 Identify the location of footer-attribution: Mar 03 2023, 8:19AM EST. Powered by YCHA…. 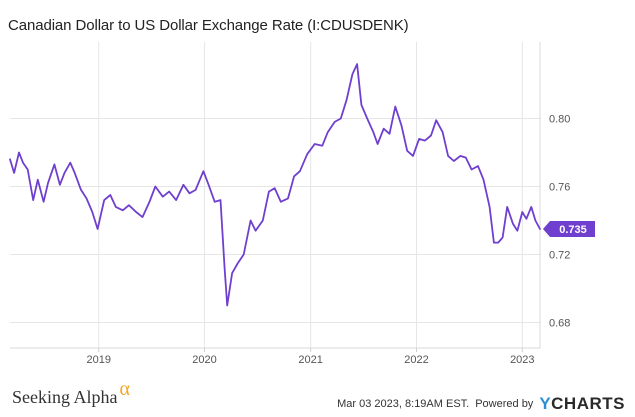
(481, 404).